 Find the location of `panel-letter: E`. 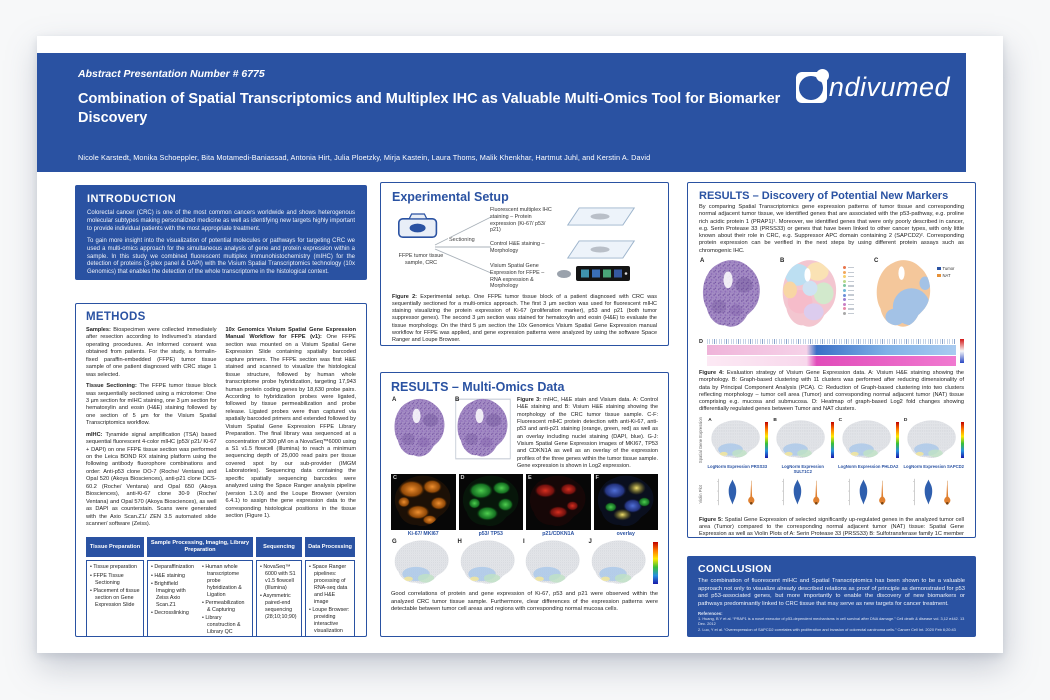

panel-letter: E is located at coordinates (530, 478).